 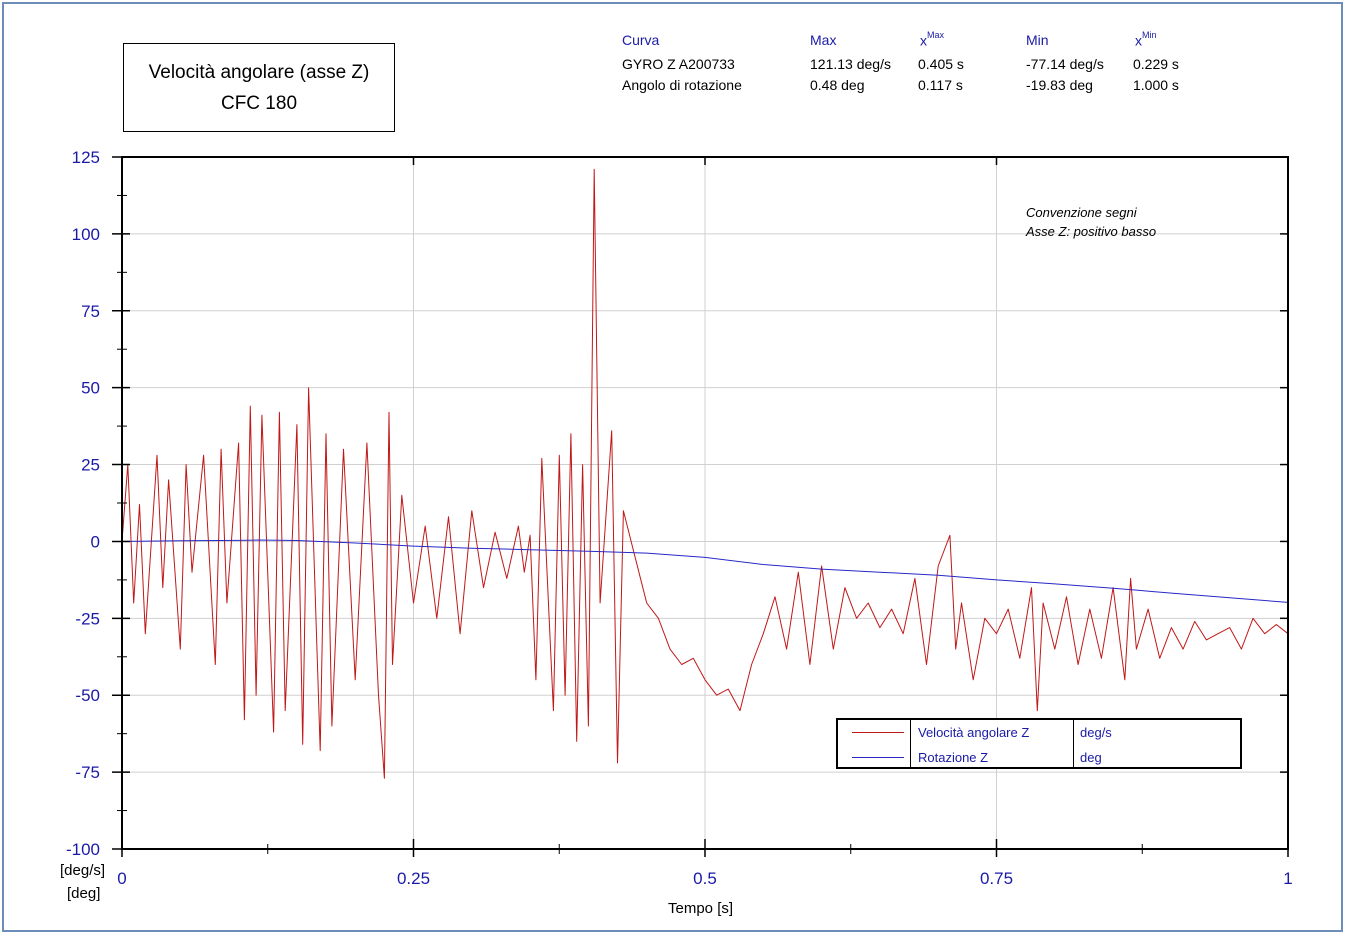 I want to click on sign-convention-text: Asse Z: positivo basso, so click(x=1091, y=231).